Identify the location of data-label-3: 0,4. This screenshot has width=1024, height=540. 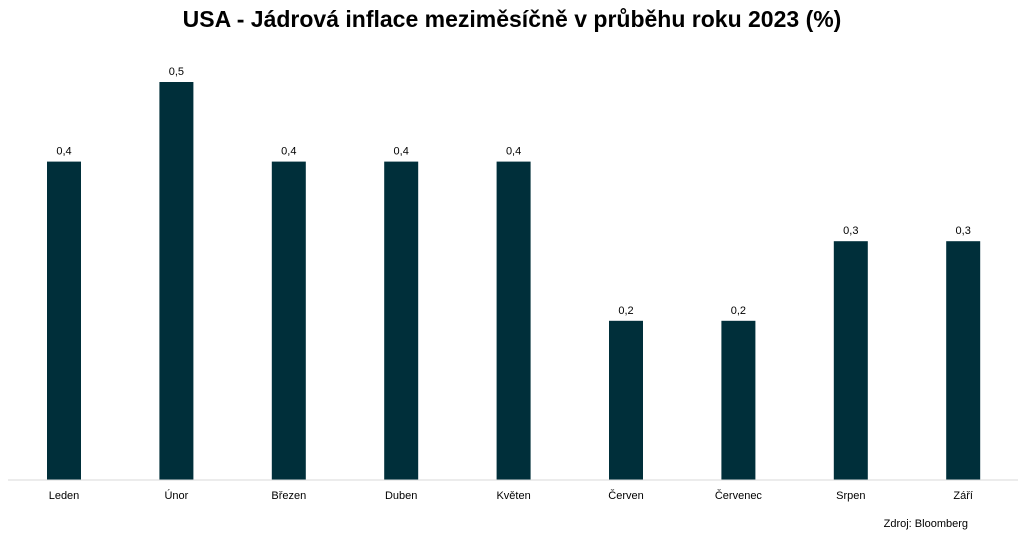
(288, 152).